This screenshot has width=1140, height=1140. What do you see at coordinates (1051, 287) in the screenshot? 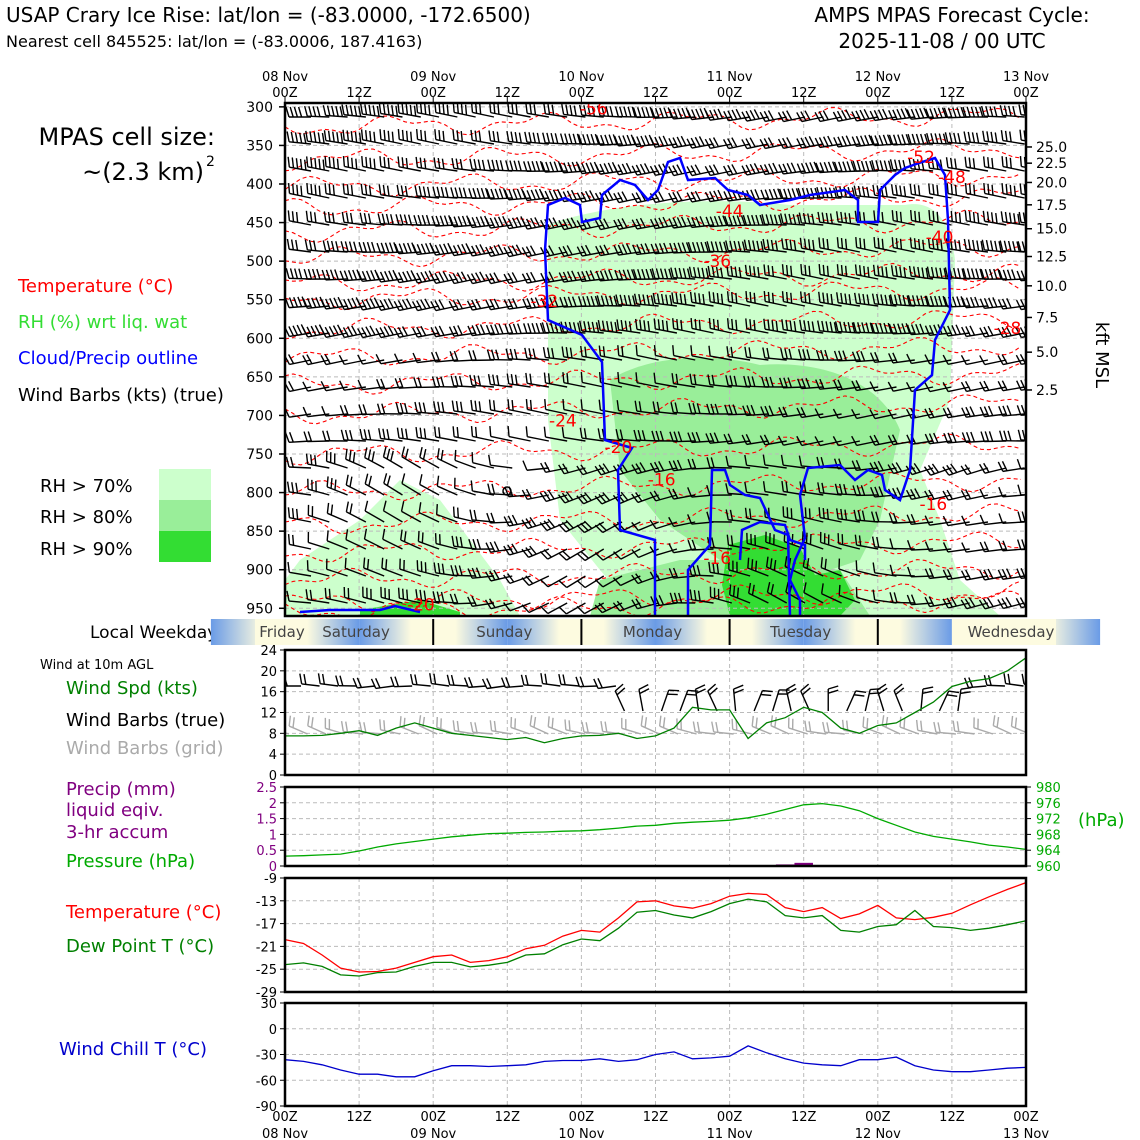
I see `kft-tick-label: 10.0` at bounding box center [1051, 287].